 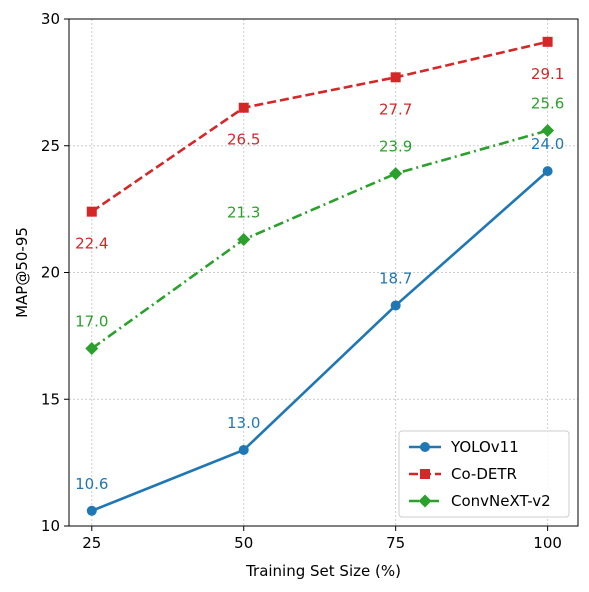 I want to click on y-tick-label: 25, so click(x=50, y=146).